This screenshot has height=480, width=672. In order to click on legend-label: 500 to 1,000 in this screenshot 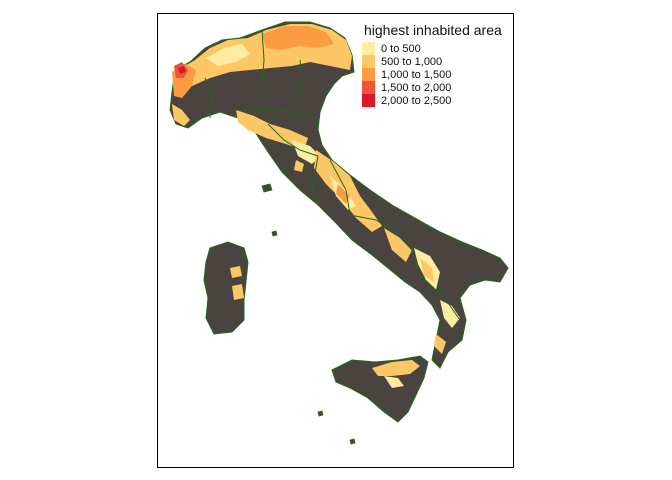, I will do `click(412, 61)`.